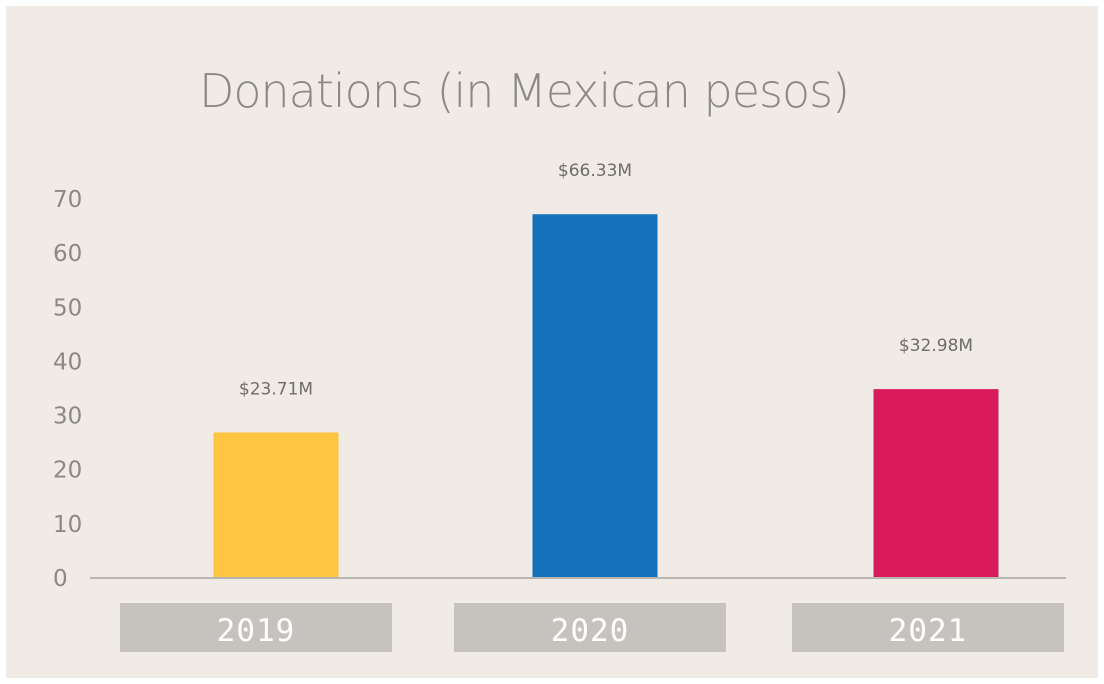 This screenshot has width=1104, height=684. What do you see at coordinates (60, 579) in the screenshot?
I see `y-tick-label-0: 0` at bounding box center [60, 579].